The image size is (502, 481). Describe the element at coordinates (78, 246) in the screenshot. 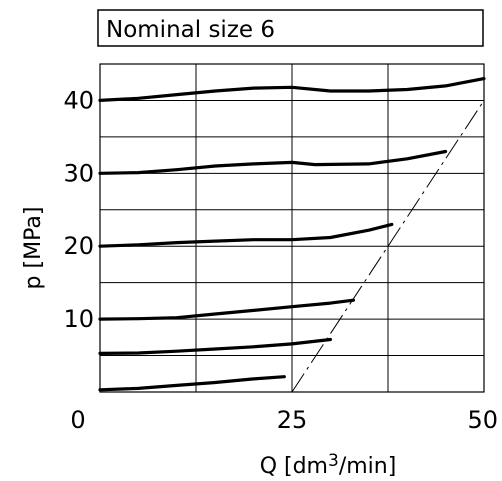

I see `y-tick-label: 20` at that location.